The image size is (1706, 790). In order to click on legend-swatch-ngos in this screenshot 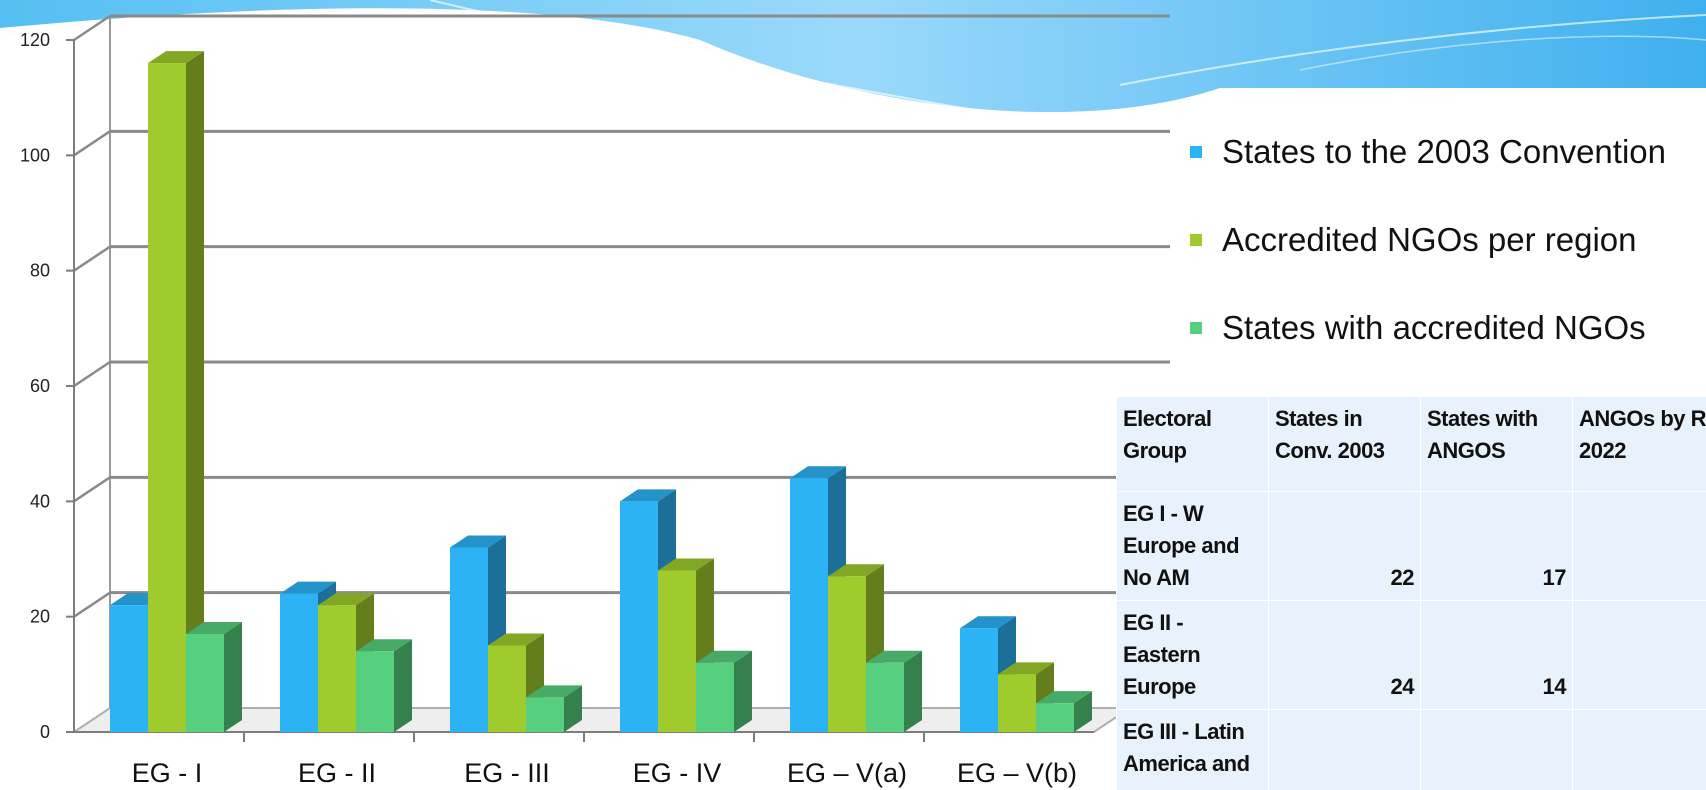, I will do `click(1196, 240)`.